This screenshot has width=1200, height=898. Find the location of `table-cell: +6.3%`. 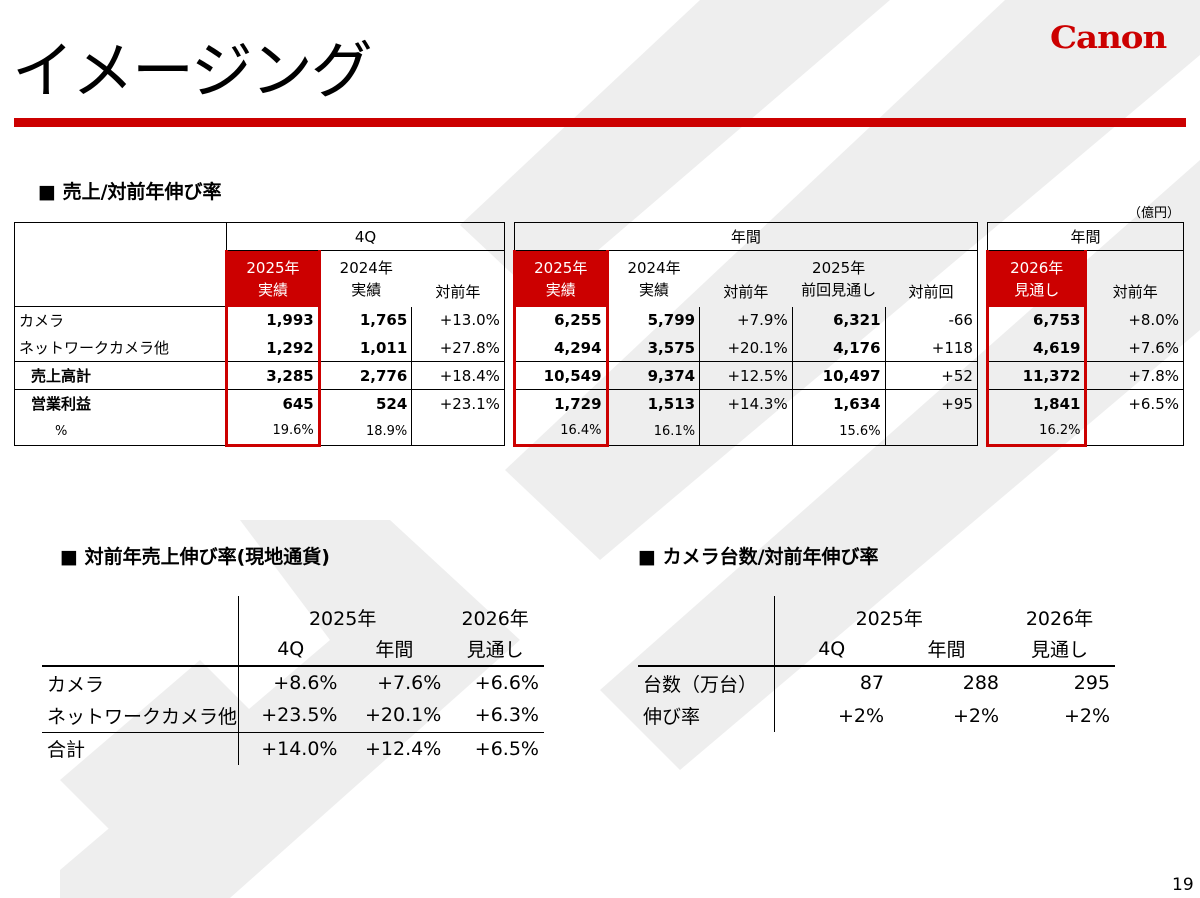

table-cell: +6.3% is located at coordinates (506, 715).